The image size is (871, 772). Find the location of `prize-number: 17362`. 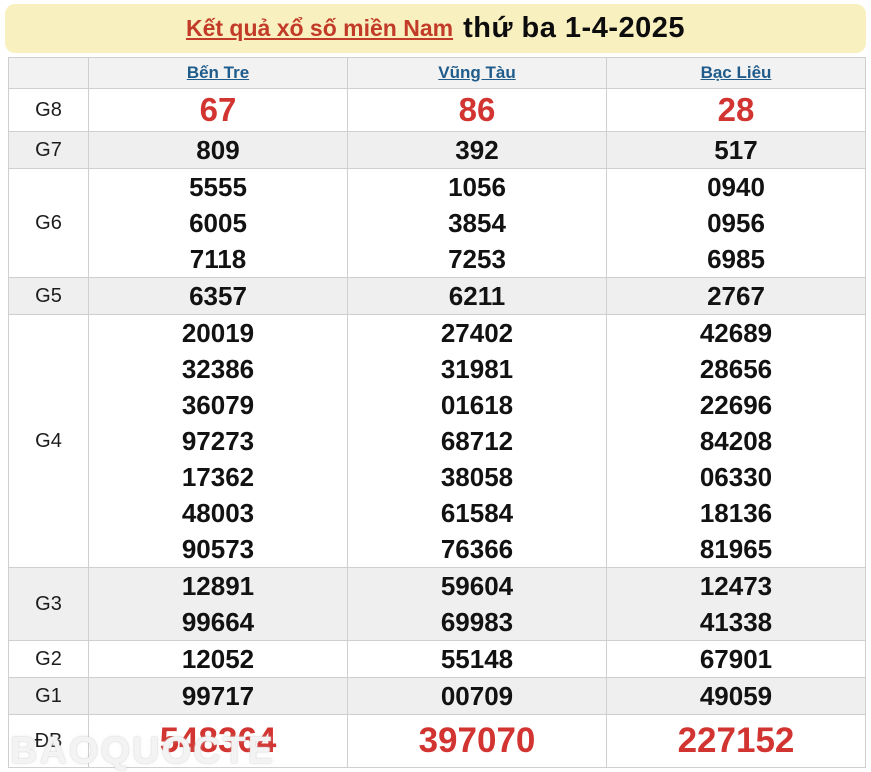

prize-number: 17362 is located at coordinates (218, 477).